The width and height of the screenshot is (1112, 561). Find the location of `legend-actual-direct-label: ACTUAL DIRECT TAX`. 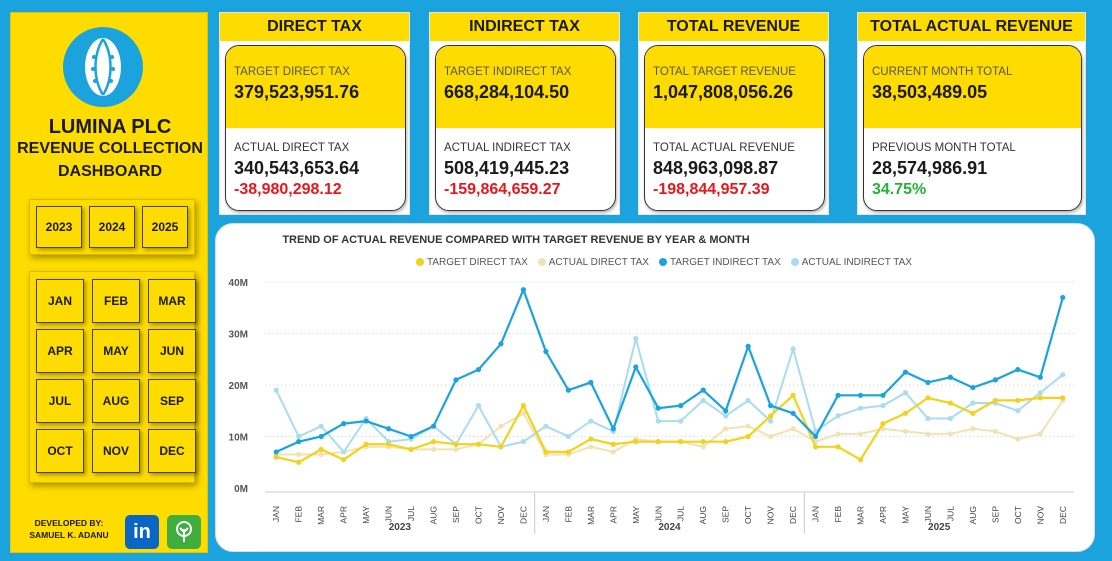

legend-actual-direct-label: ACTUAL DIRECT TAX is located at coordinates (598, 262).